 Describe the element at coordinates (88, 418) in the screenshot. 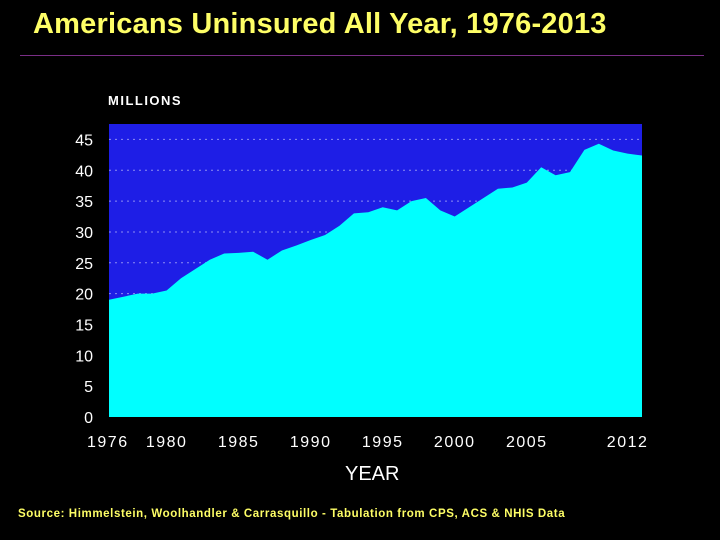

I see `y-tick-label: 0` at that location.